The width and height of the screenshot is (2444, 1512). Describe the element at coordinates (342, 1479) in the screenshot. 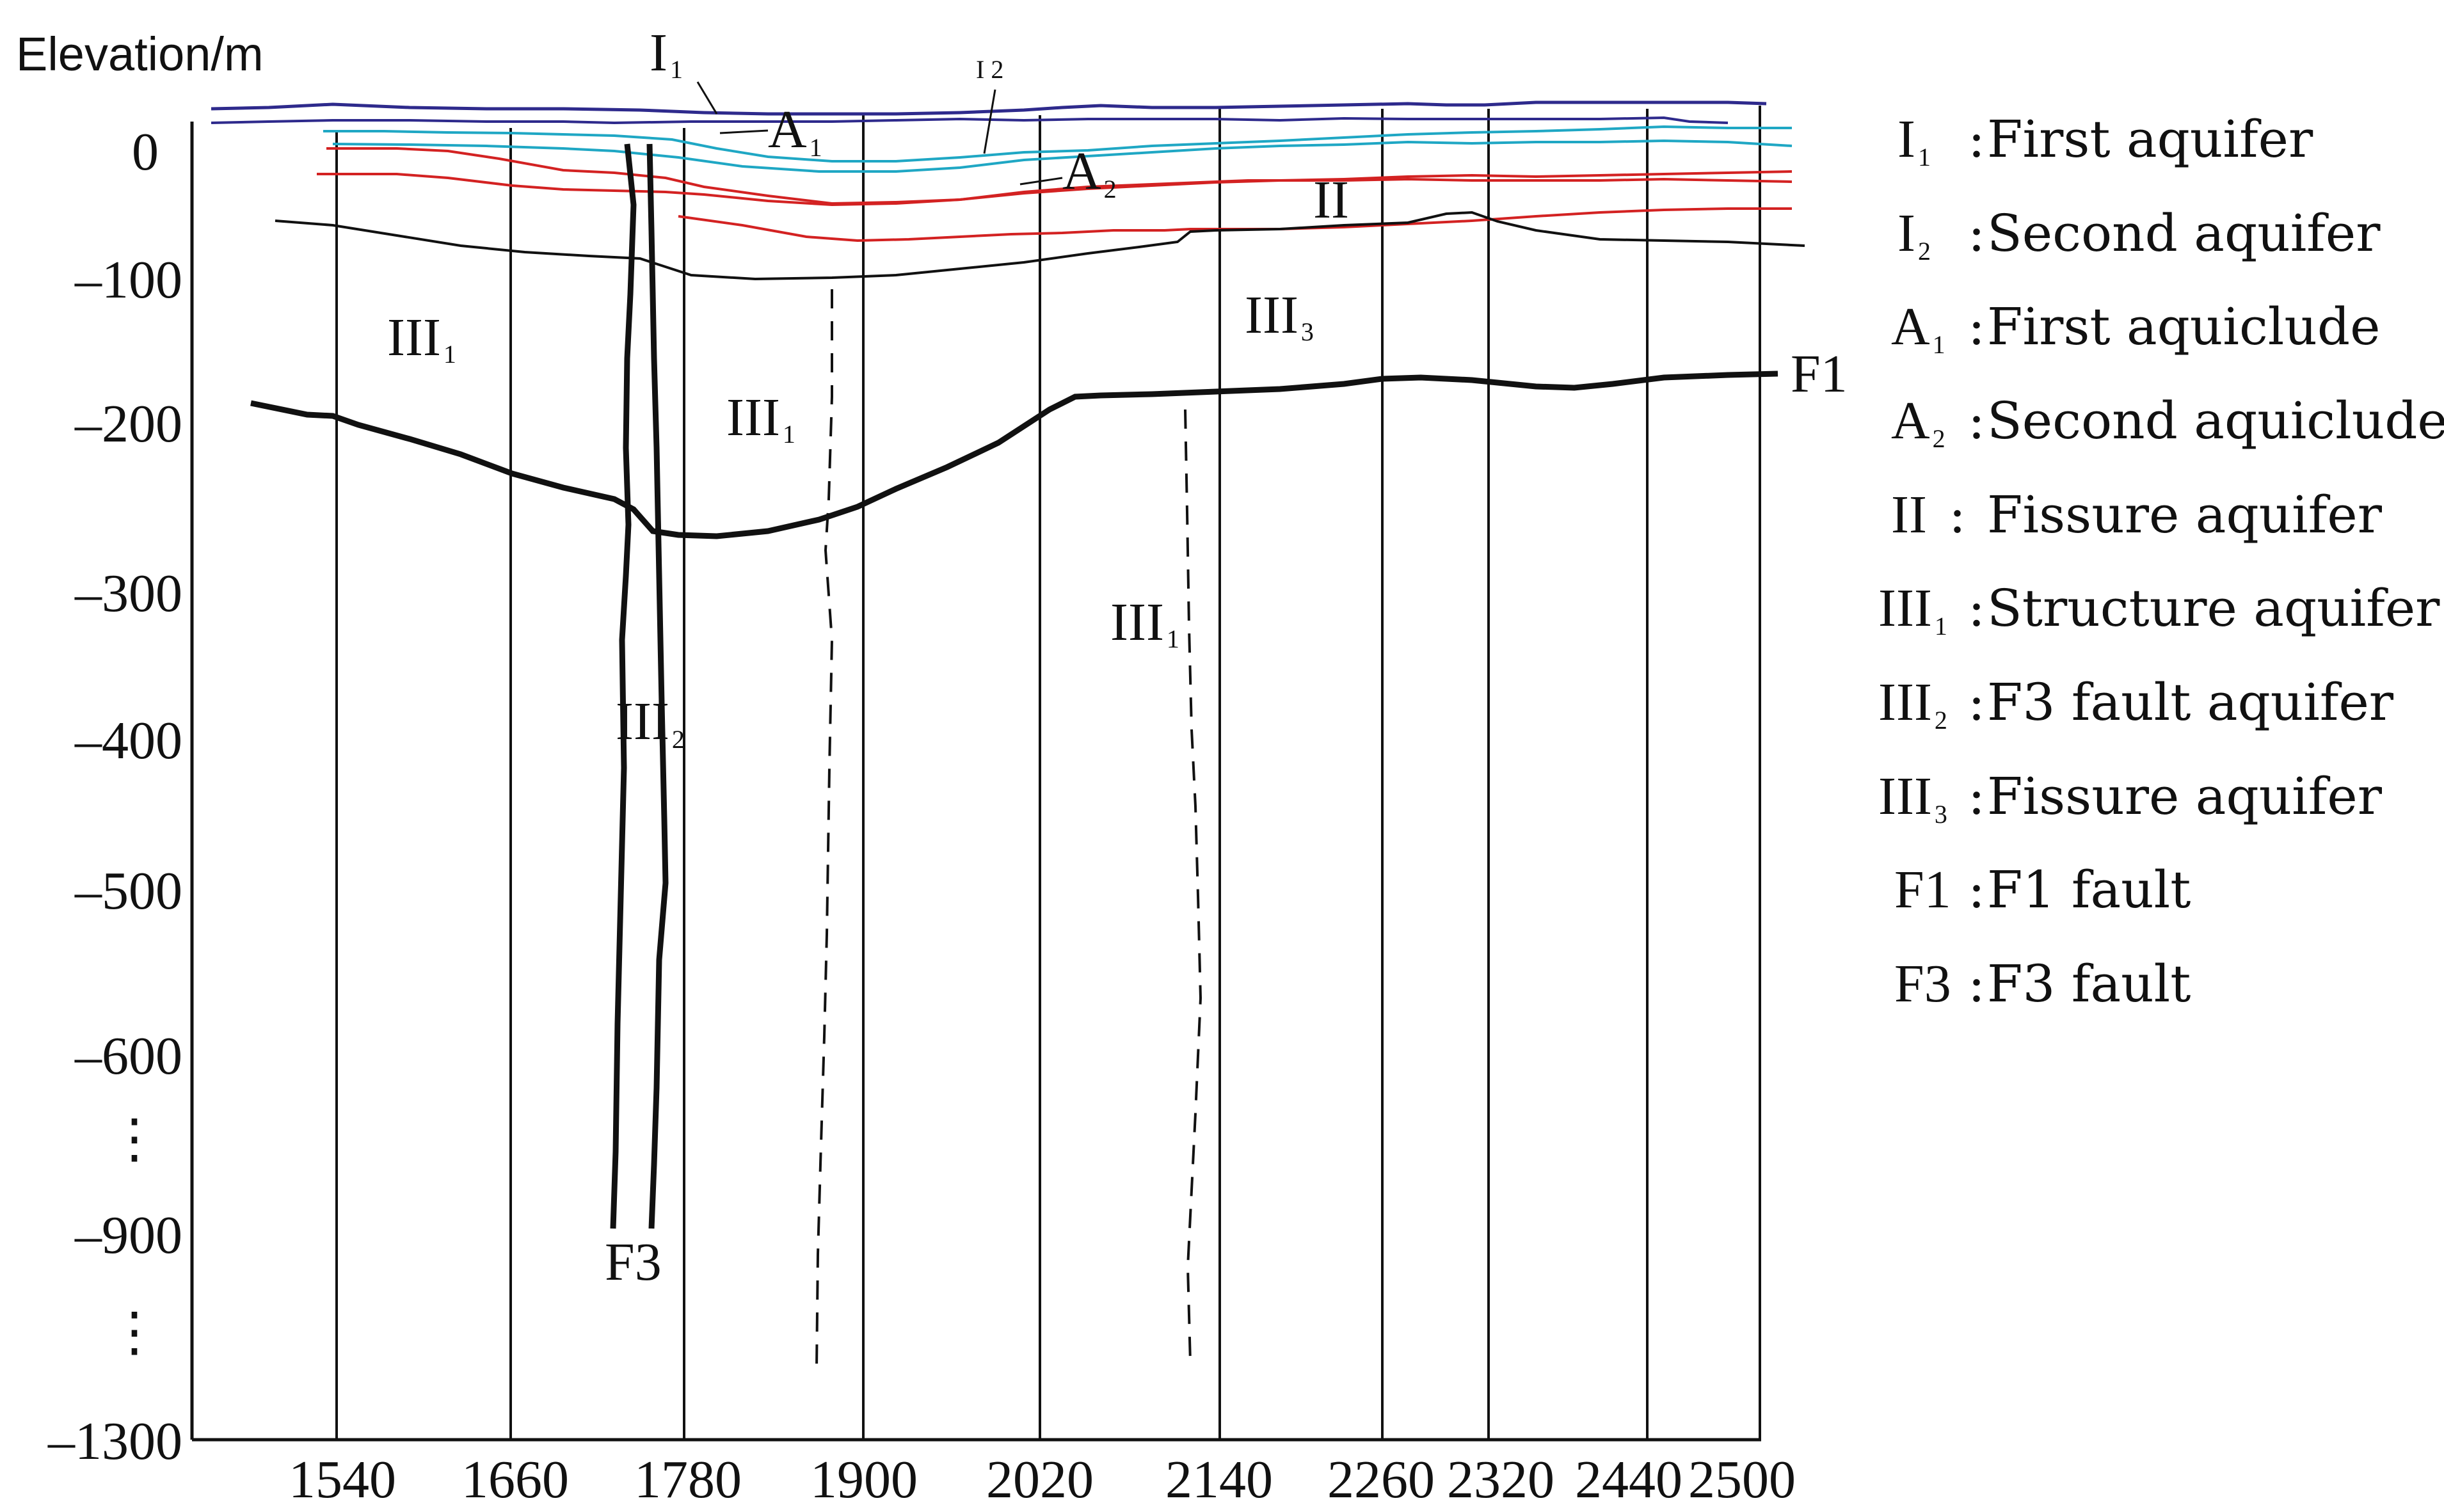

I see `x-label: 1540` at that location.